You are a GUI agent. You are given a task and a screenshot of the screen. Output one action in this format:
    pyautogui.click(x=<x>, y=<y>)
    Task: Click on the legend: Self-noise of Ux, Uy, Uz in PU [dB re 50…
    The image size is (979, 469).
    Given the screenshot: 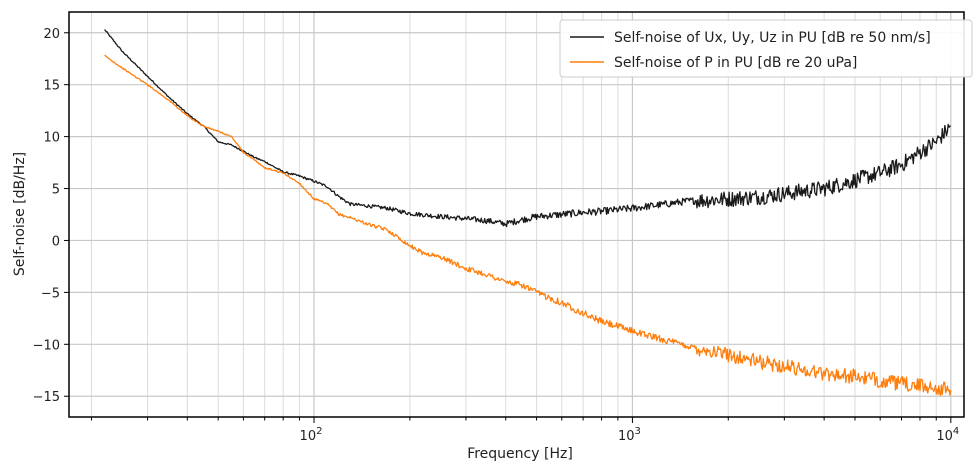 What is the action you would take?
    pyautogui.click(x=766, y=48)
    